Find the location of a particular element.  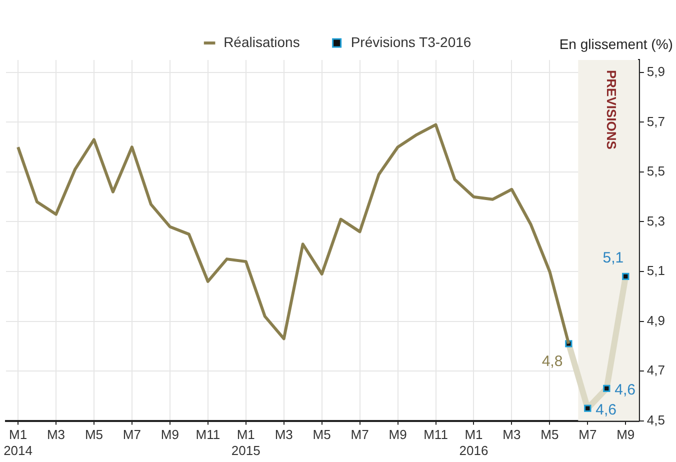

y-tick-label: 4,7 is located at coordinates (656, 370).